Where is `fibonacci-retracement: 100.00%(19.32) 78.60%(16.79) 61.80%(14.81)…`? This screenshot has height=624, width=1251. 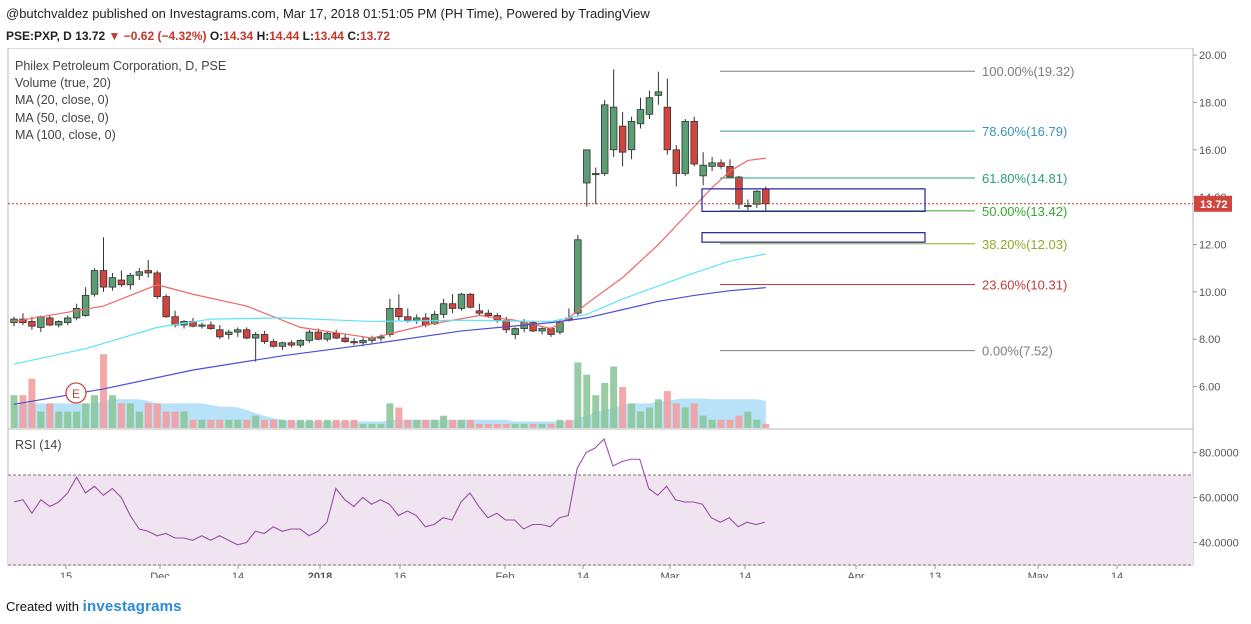
fibonacci-retracement: 100.00%(19.32) 78.60%(16.79) 61.80%(14.81)… is located at coordinates (888, 211).